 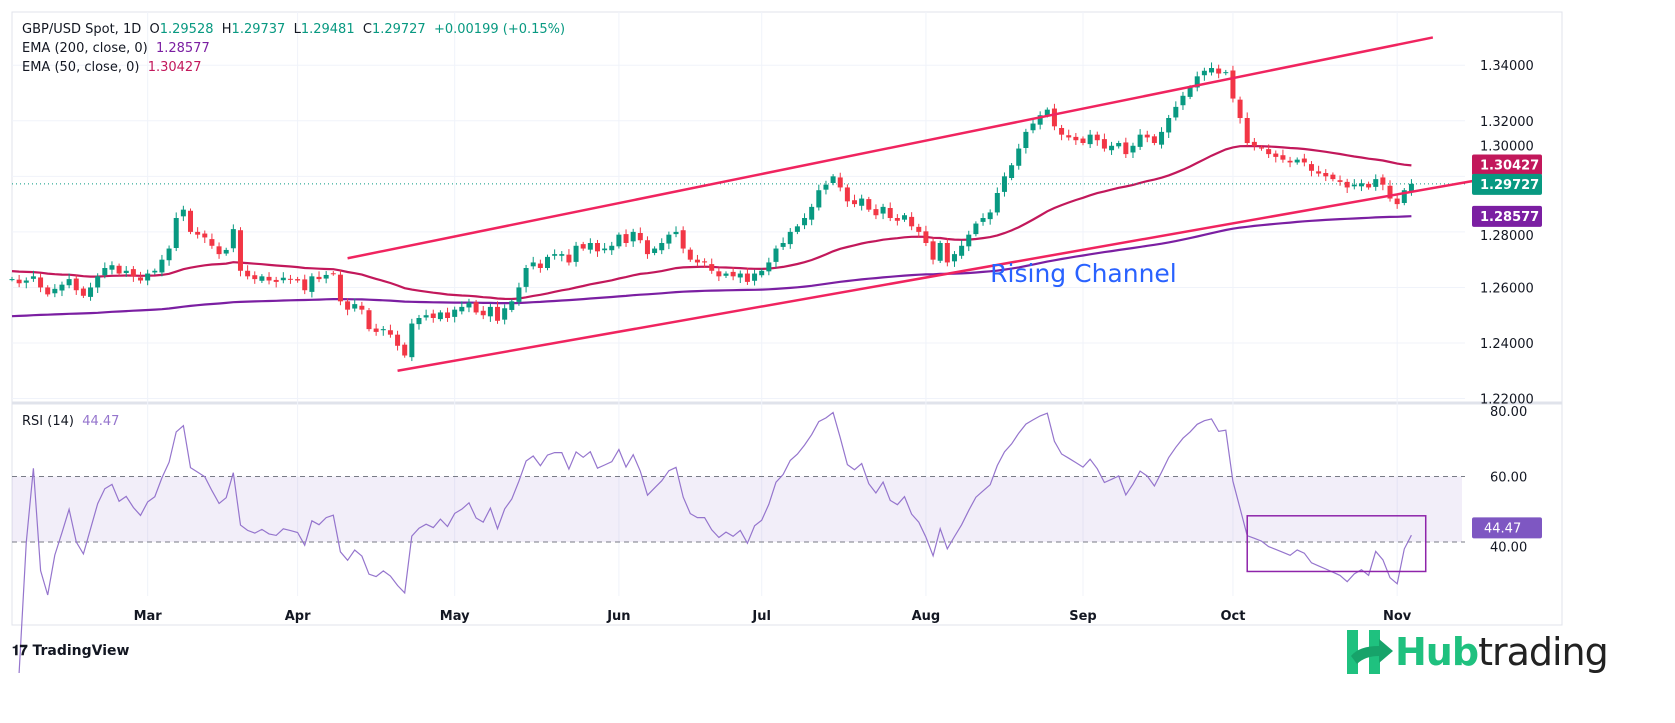 What do you see at coordinates (1509, 217) in the screenshot?
I see `price-tag-label: 1.28577` at bounding box center [1509, 217].